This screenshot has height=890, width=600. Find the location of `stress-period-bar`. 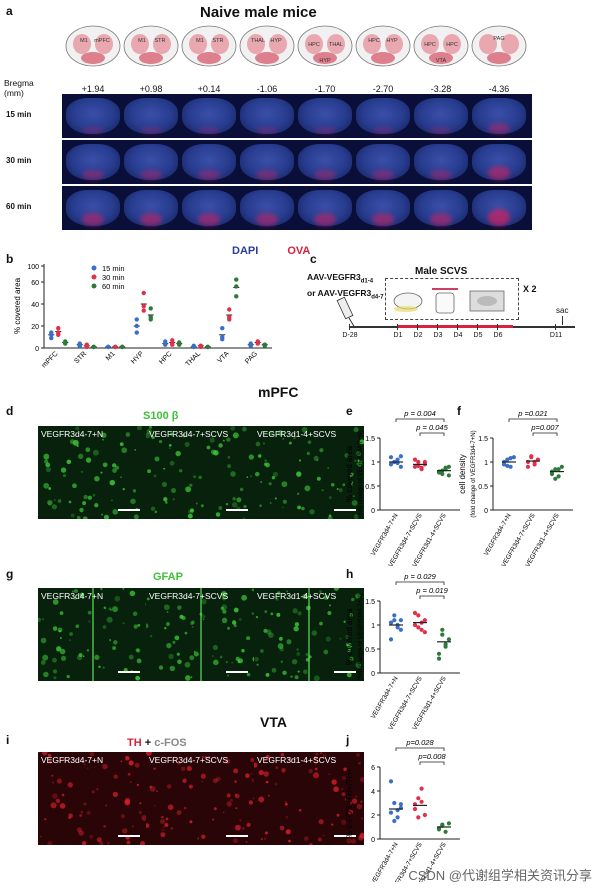

stress-period-bar is located at coordinates (455, 326).